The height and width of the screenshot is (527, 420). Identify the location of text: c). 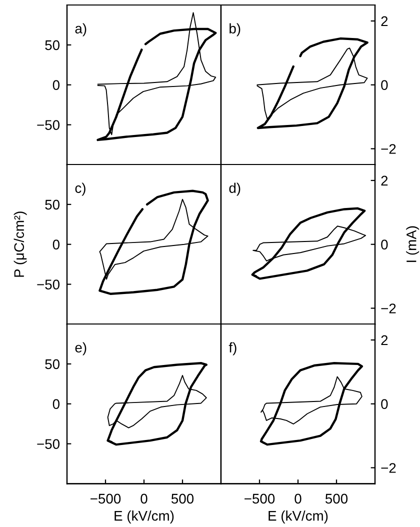
(80, 189).